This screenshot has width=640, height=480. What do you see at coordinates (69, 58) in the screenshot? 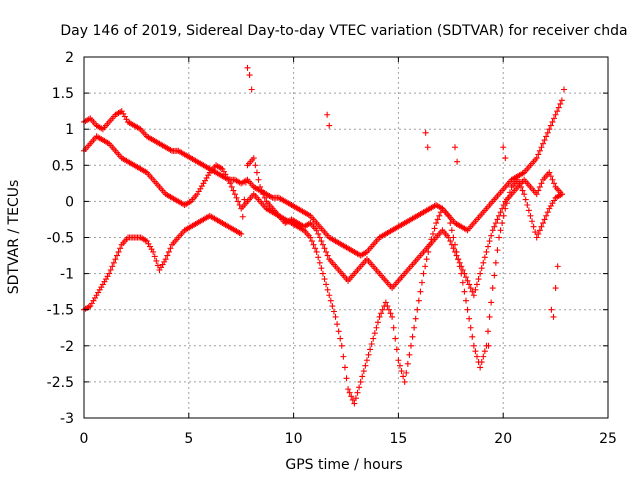
I see `y-tick-label: 2` at bounding box center [69, 58].